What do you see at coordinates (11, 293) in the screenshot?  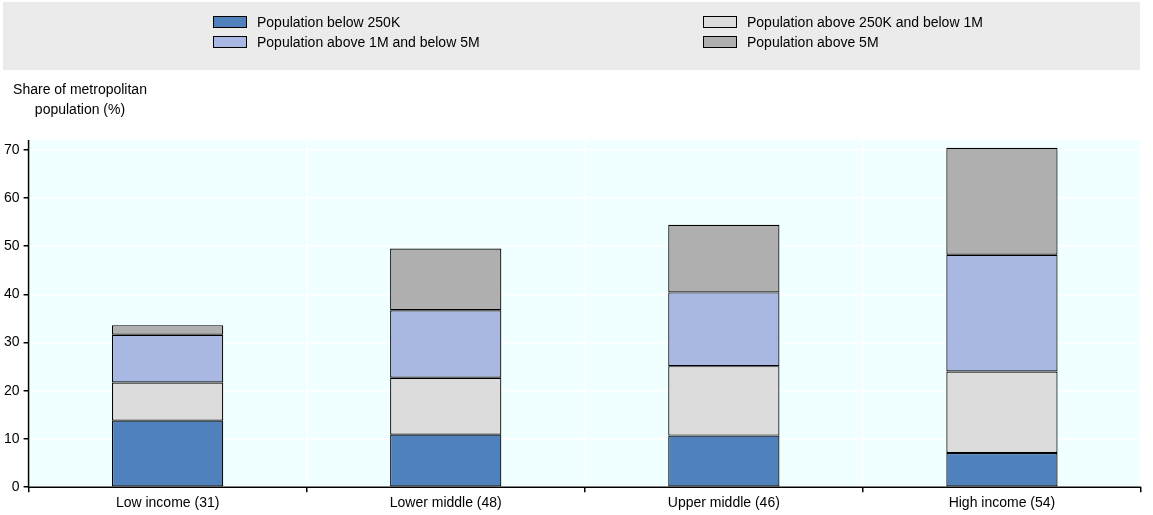 I see `y-tick-label: 40` at bounding box center [11, 293].